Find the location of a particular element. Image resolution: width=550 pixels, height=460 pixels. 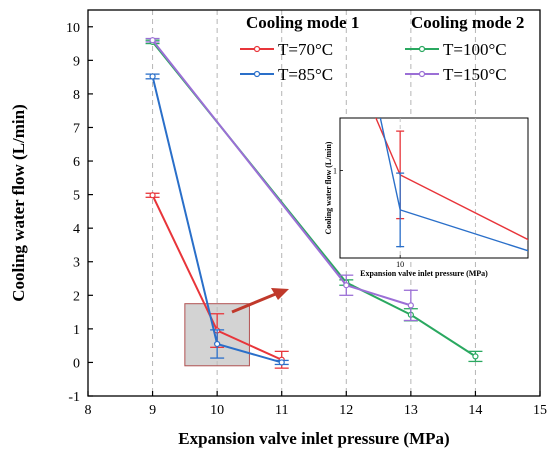

legend-marker-t-100-c is located at coordinates (422, 49).